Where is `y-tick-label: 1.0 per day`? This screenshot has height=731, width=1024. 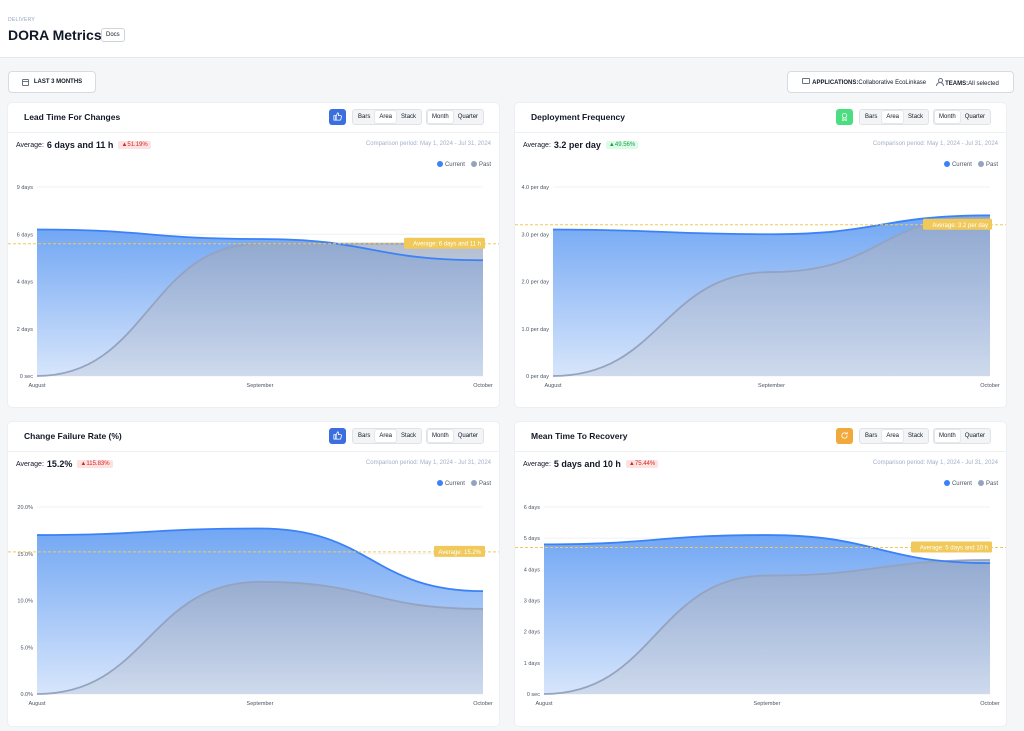
y-tick-label: 1.0 per day is located at coordinates (535, 330).